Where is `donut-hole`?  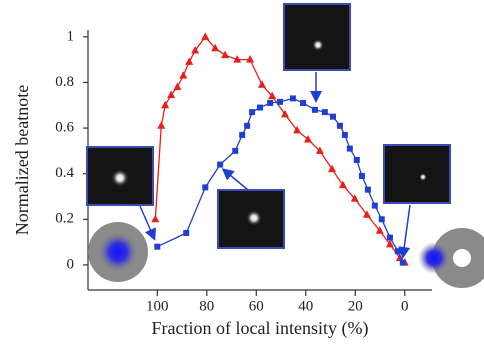
donut-hole is located at coordinates (462, 258).